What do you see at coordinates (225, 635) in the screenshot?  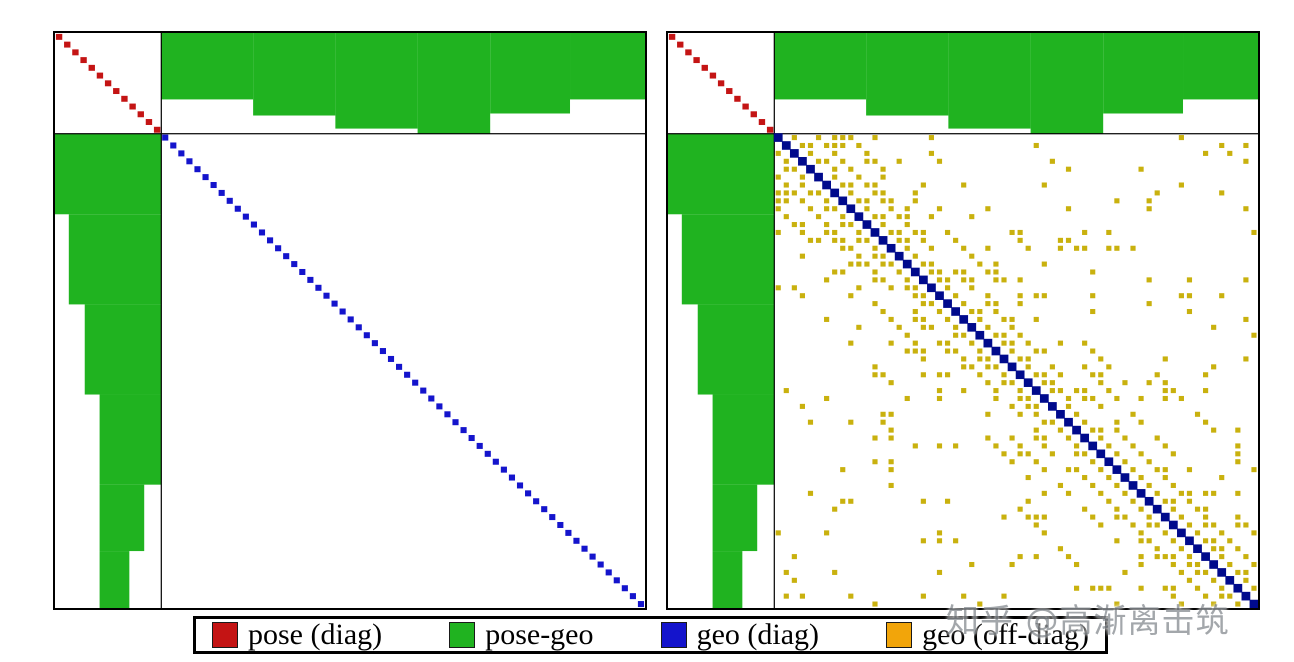 I see `pose-diag-swatch-icon` at bounding box center [225, 635].